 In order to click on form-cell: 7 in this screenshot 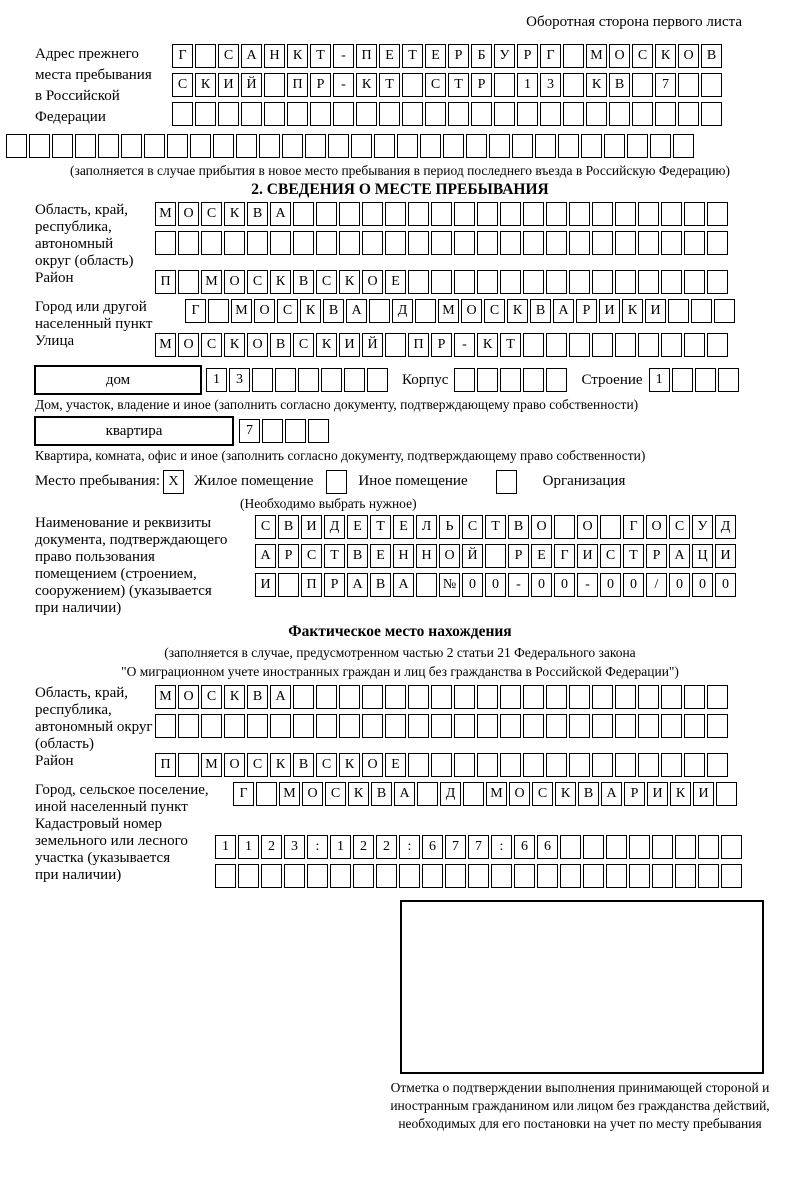, I will do `click(249, 431)`.